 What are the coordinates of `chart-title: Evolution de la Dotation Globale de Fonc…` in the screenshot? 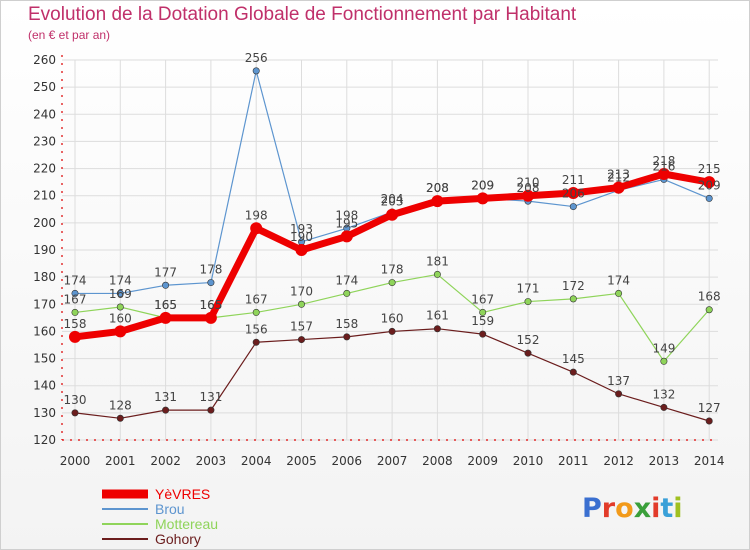 It's located at (302, 14).